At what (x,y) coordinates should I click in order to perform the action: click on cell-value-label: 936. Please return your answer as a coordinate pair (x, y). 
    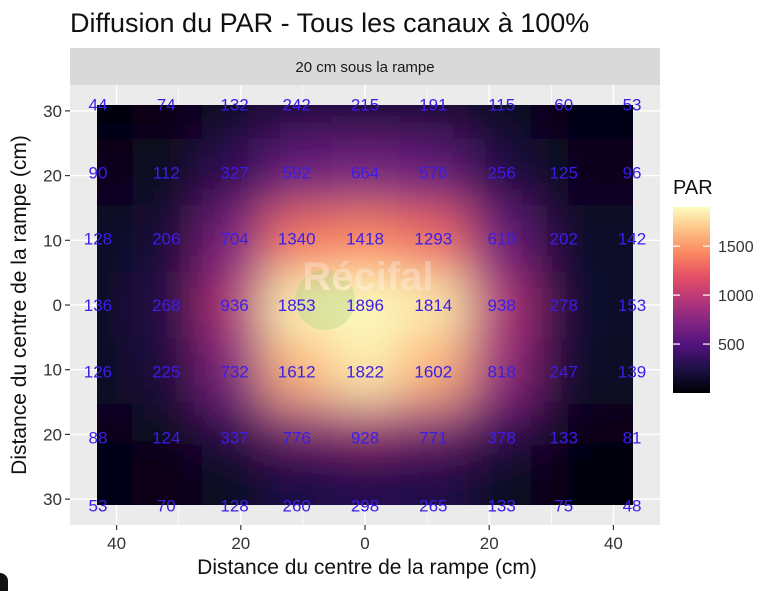
    Looking at the image, I should click on (234, 305).